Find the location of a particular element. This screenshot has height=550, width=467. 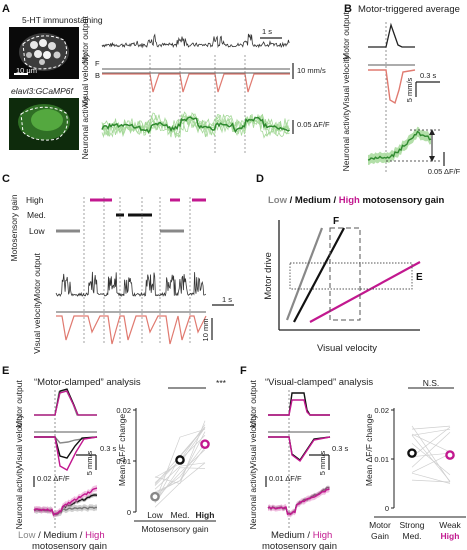

panel-d-title: Low / Medium / High motosensory gain is located at coordinates (356, 200).